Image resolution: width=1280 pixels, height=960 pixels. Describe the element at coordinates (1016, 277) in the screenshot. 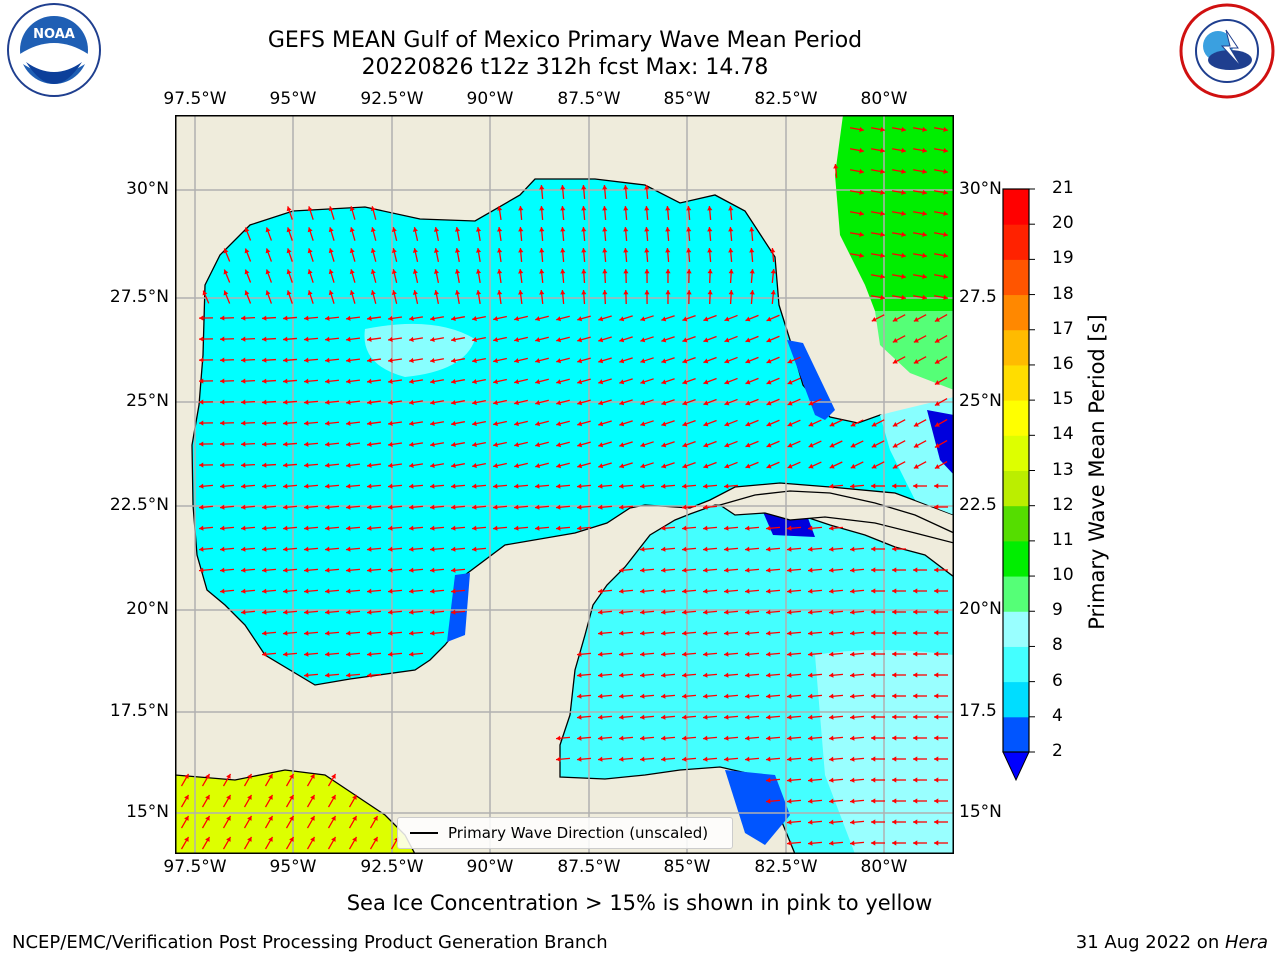

I see `colorbar-segment` at that location.